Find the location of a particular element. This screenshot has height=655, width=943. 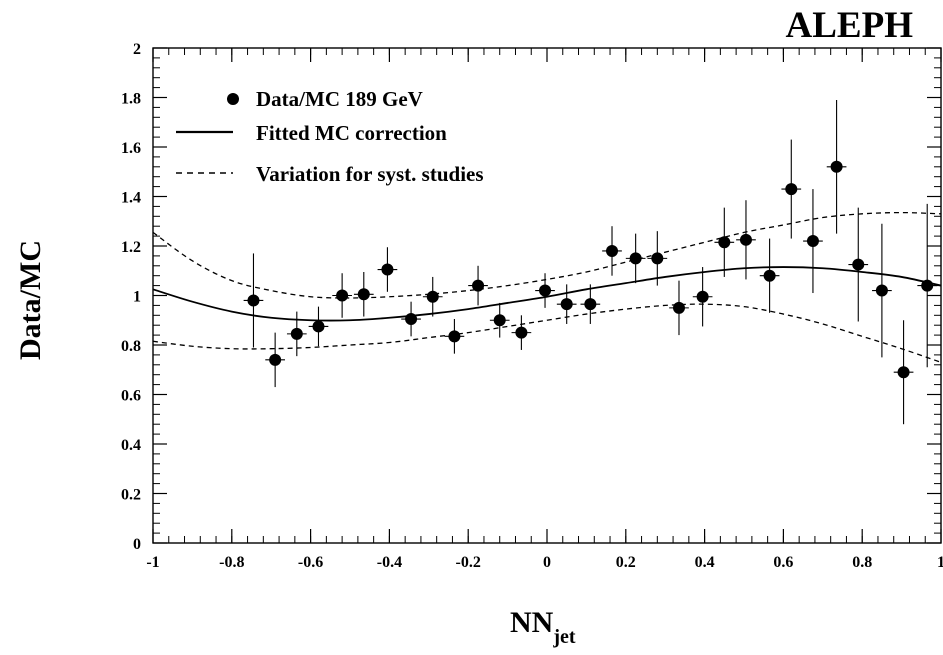

y-tick-label: 1 is located at coordinates (137, 297).